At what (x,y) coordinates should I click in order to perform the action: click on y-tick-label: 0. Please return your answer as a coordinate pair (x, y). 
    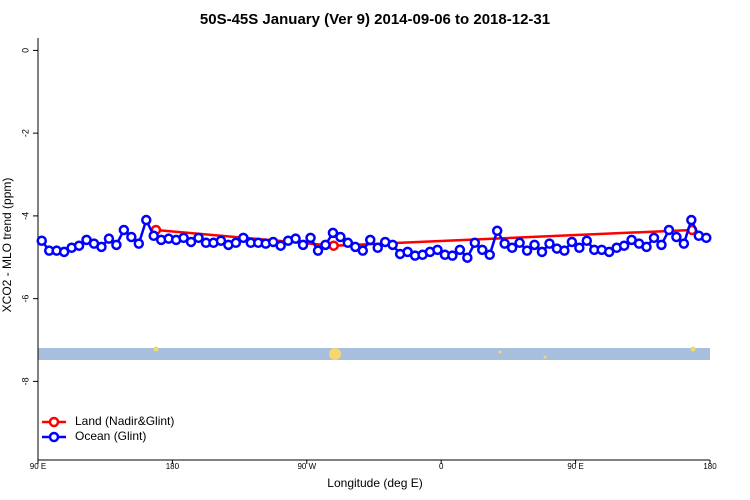
    Looking at the image, I should click on (25, 50).